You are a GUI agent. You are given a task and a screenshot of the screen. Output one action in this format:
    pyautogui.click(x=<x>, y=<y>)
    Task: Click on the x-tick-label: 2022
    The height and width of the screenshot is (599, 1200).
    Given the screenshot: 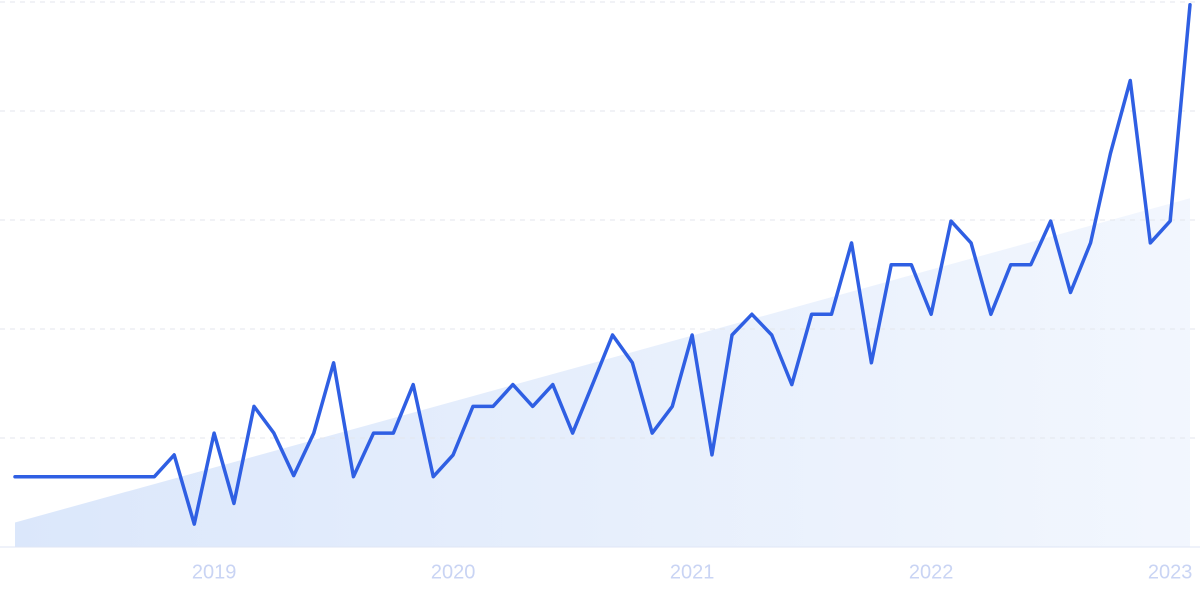 What is the action you would take?
    pyautogui.click(x=931, y=572)
    